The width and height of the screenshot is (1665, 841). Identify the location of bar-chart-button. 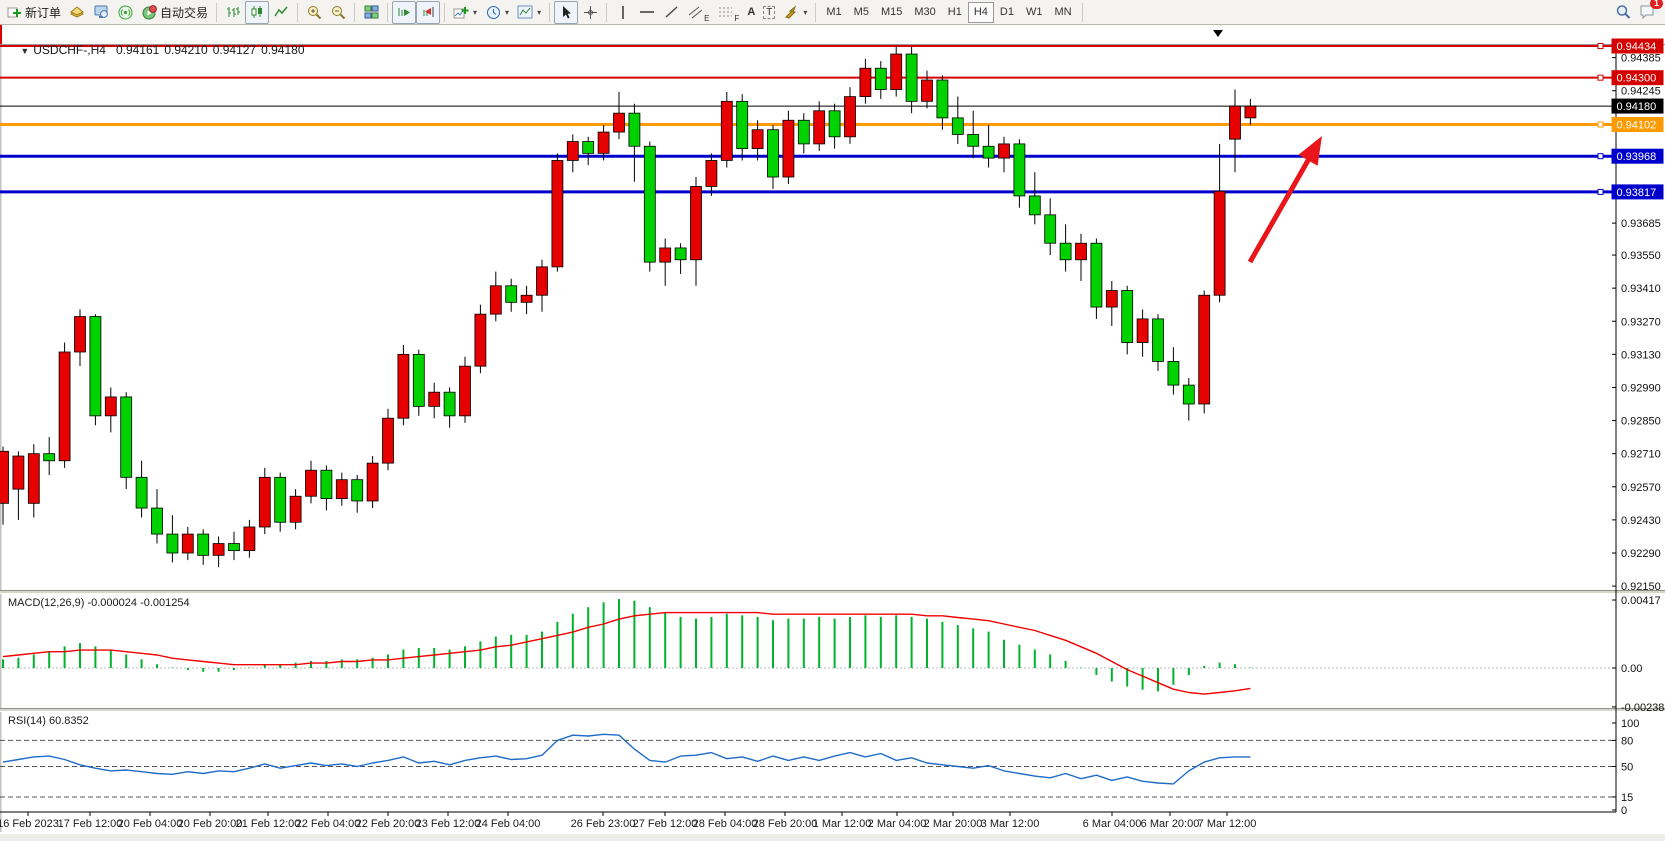
(233, 12).